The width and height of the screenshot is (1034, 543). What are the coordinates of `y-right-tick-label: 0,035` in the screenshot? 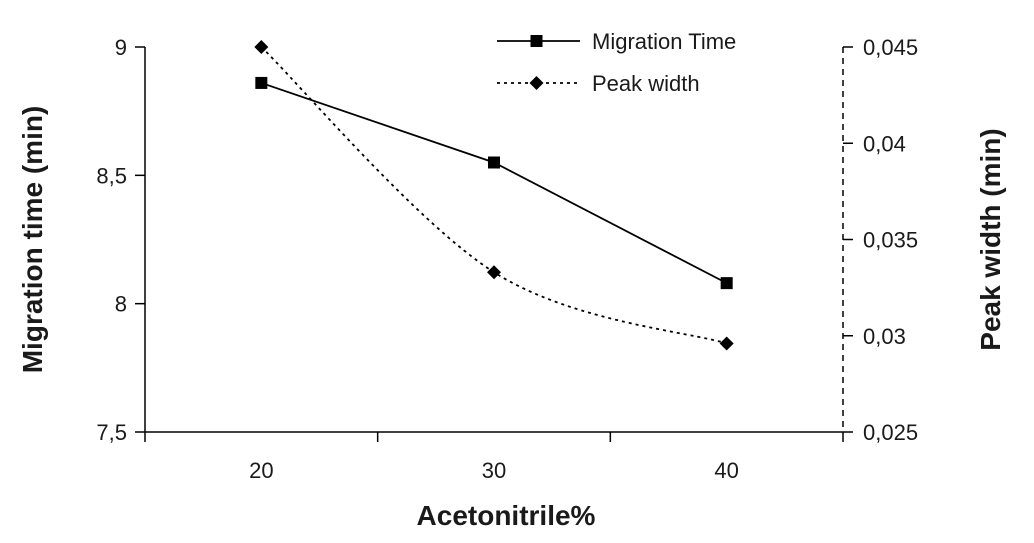 It's located at (890, 240).